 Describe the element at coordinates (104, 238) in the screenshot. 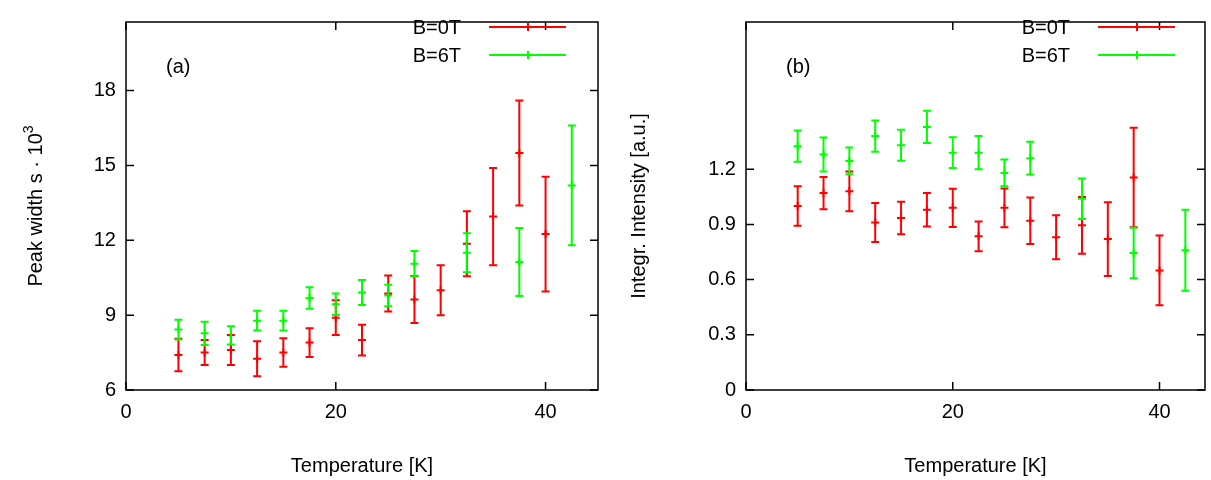

I see `y-tick-label: 12` at that location.